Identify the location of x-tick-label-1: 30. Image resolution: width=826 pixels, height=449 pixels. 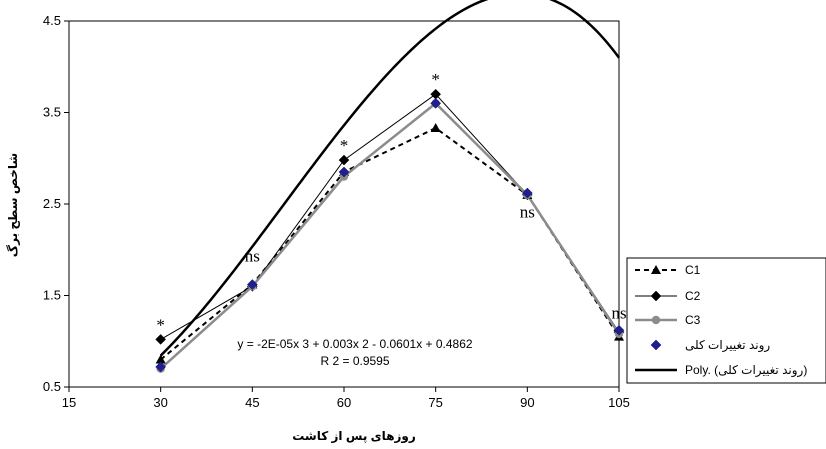
(160, 402).